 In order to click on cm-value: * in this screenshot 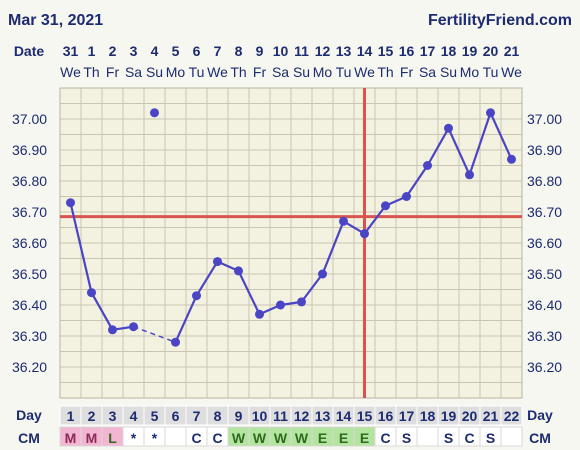, I will do `click(134, 438)`.